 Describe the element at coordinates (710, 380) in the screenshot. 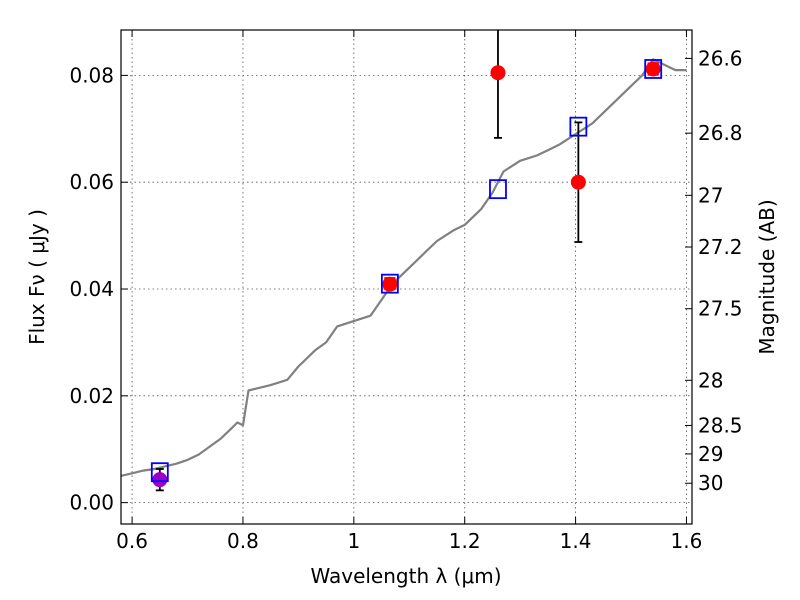

I see `y2-tick-label: 28` at that location.